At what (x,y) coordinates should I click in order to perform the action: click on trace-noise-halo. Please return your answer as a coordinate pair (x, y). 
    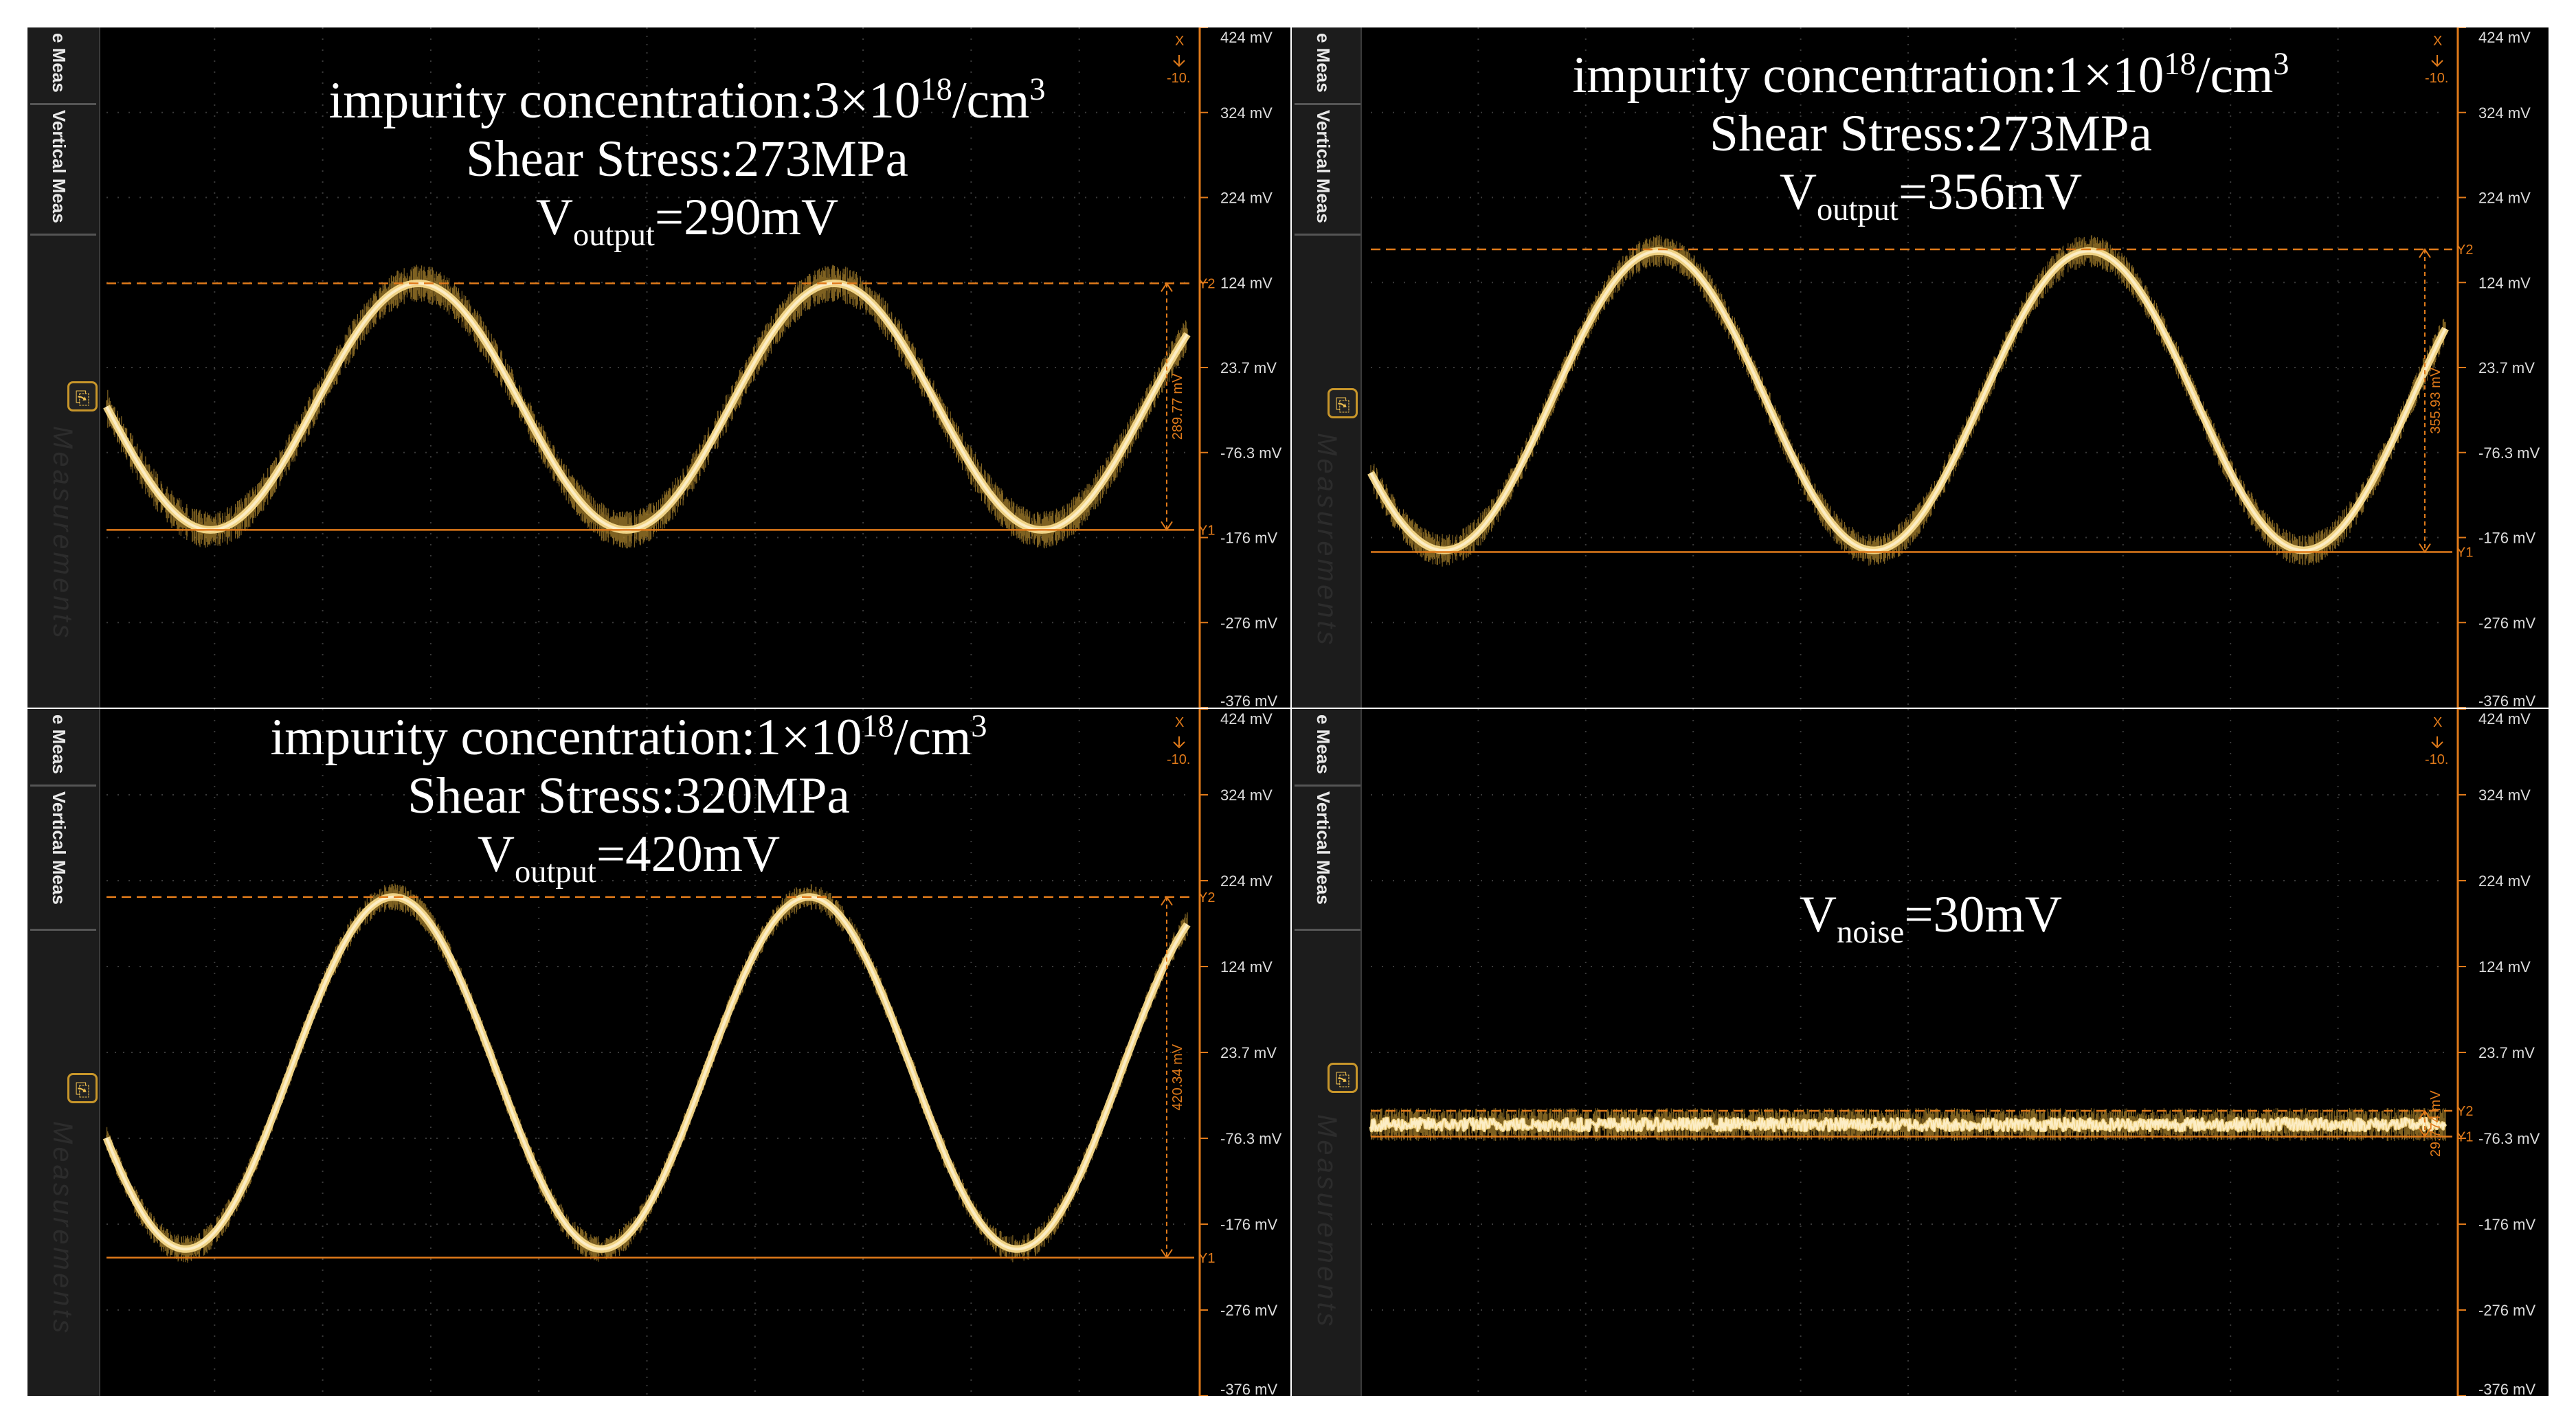
    Looking at the image, I should click on (1908, 400).